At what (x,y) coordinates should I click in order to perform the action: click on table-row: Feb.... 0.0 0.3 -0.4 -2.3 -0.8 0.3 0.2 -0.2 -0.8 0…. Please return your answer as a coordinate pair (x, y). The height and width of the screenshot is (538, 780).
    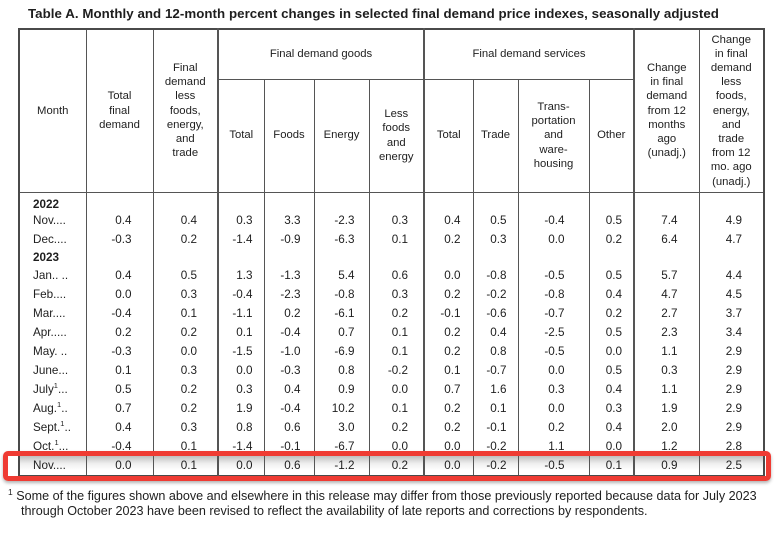
    Looking at the image, I should click on (391, 294).